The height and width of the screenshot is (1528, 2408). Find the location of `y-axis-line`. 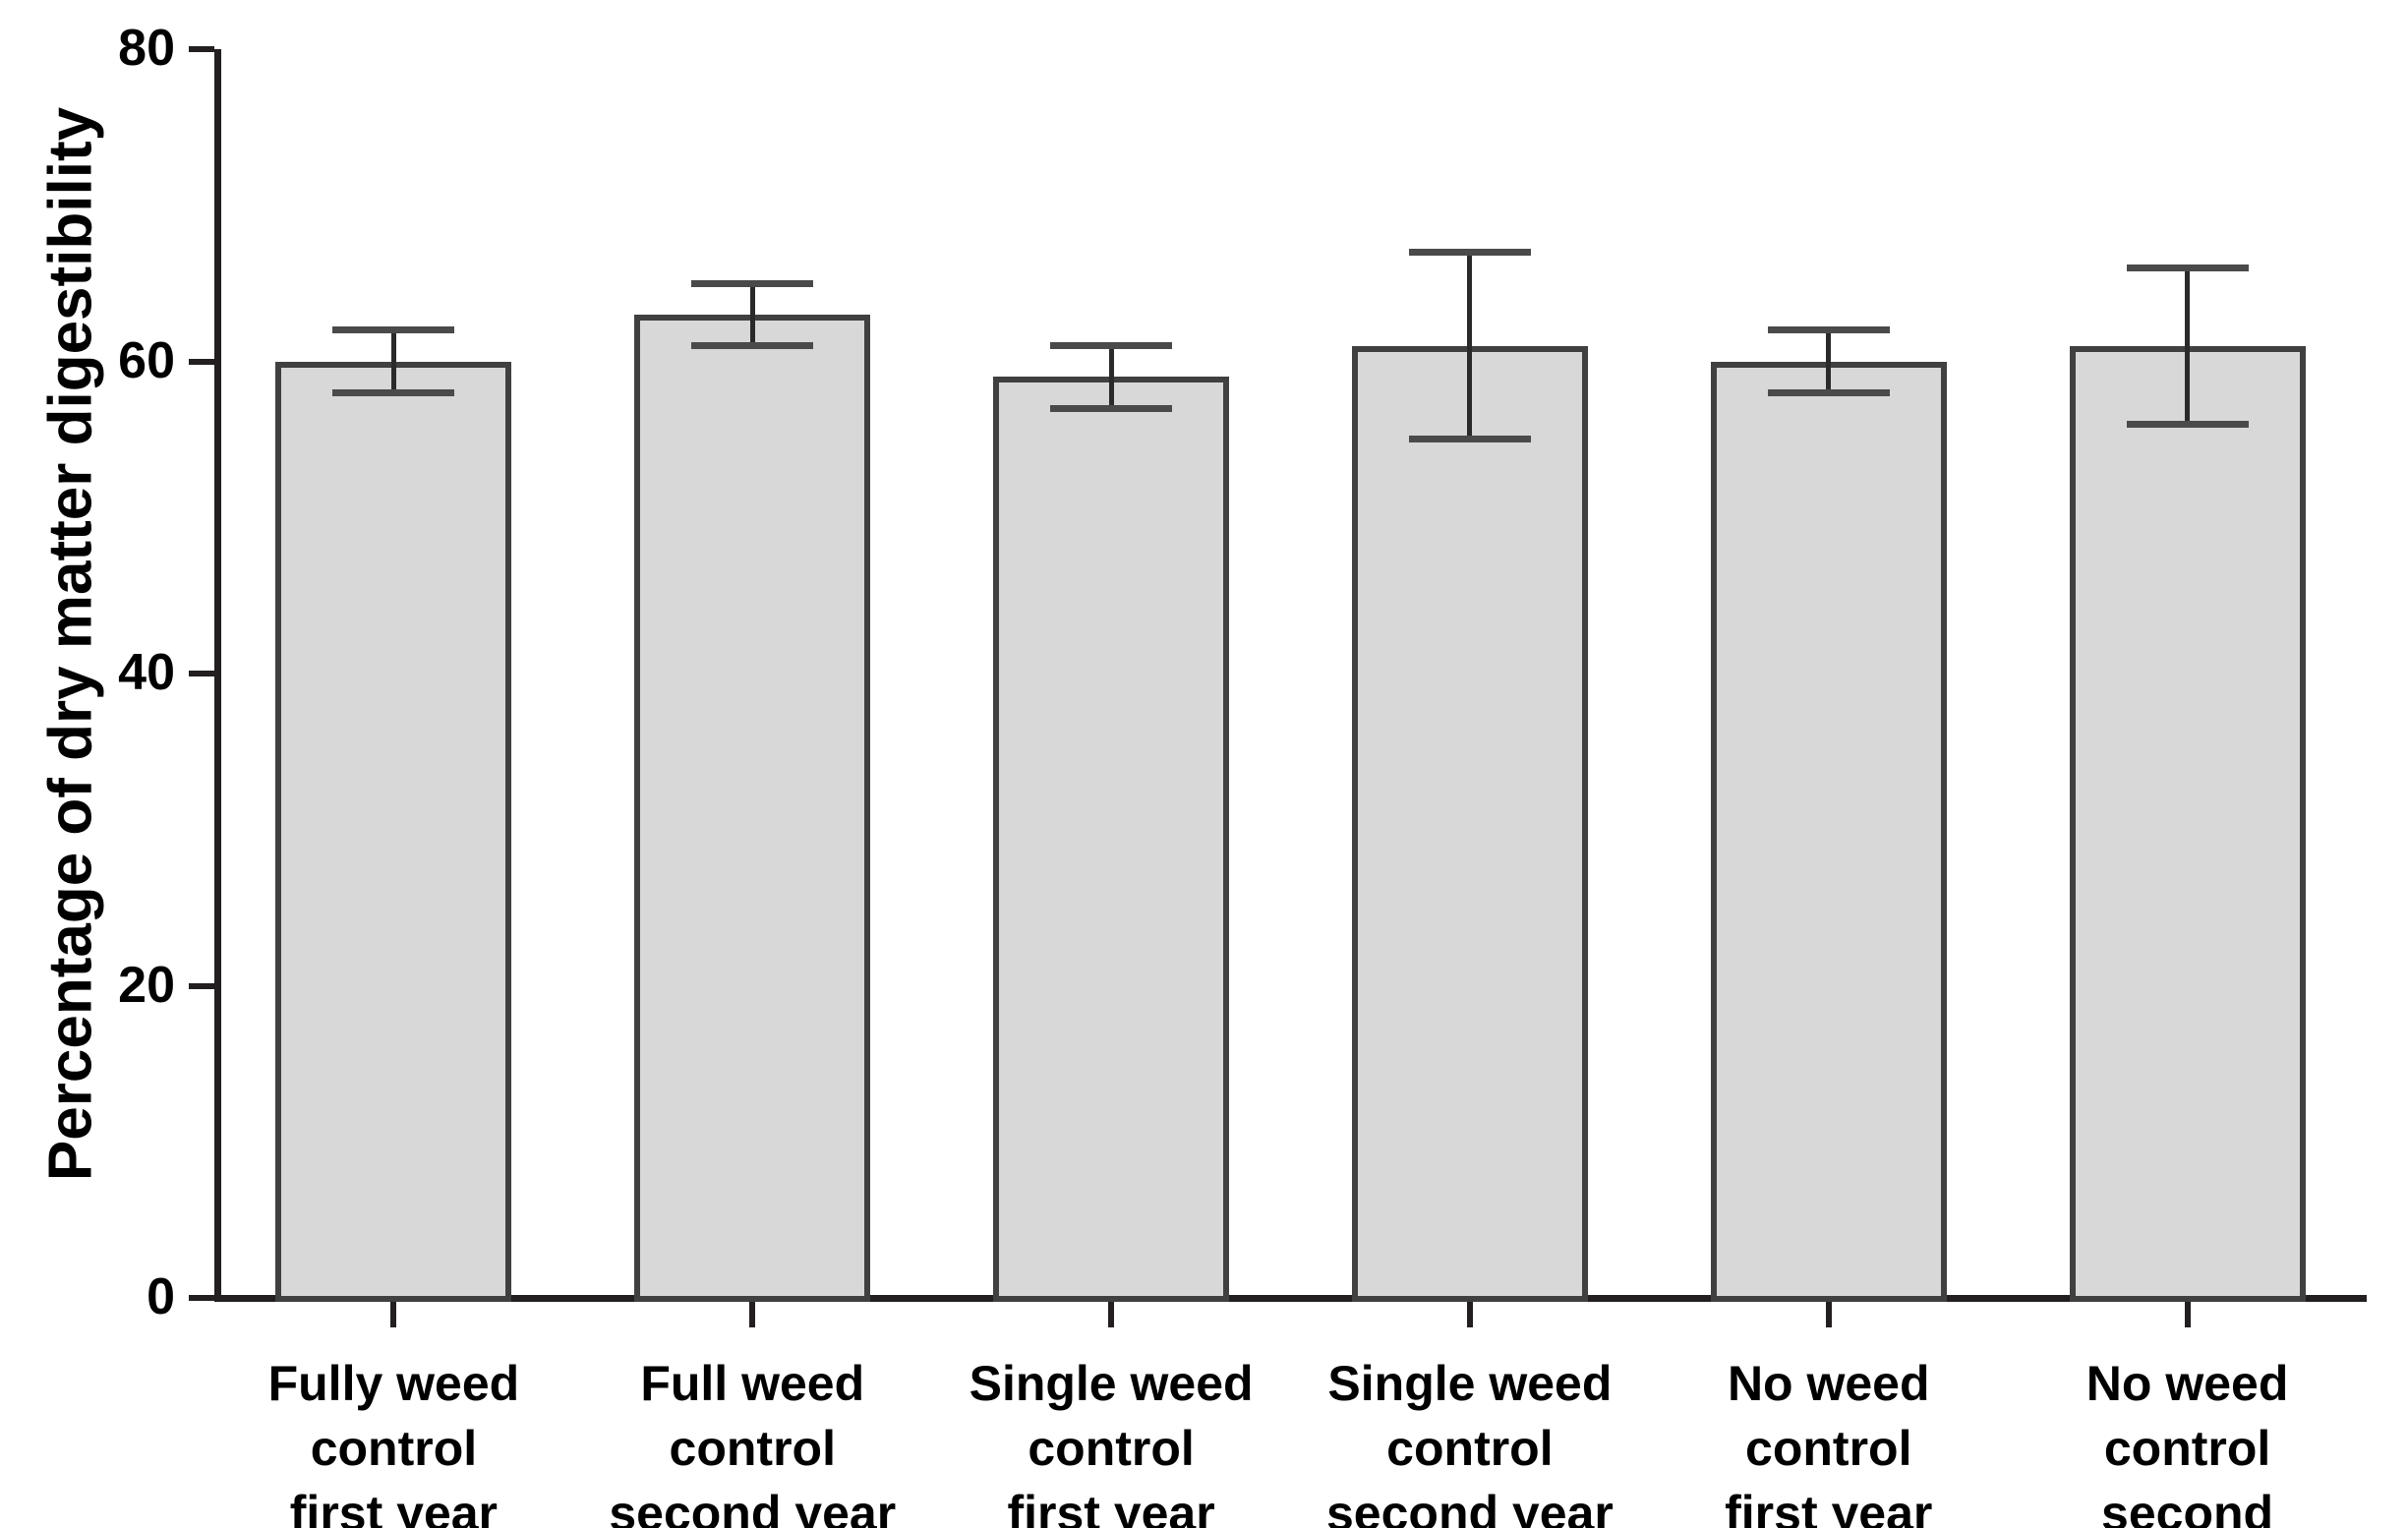

y-axis-line is located at coordinates (217, 675).